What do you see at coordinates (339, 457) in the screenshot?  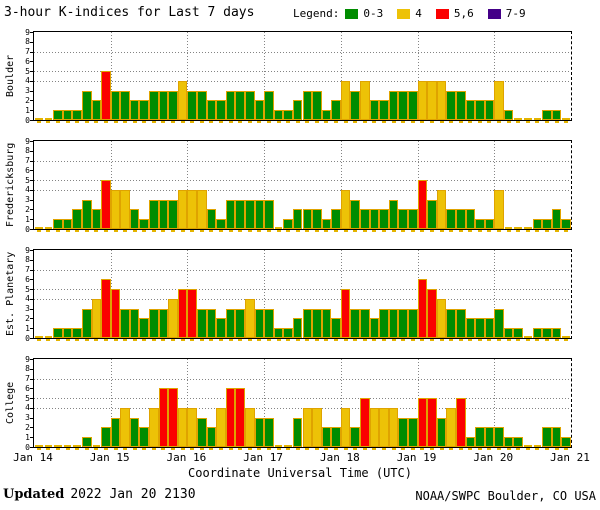 I see `x-tick-label: Jan 18` at bounding box center [339, 457].